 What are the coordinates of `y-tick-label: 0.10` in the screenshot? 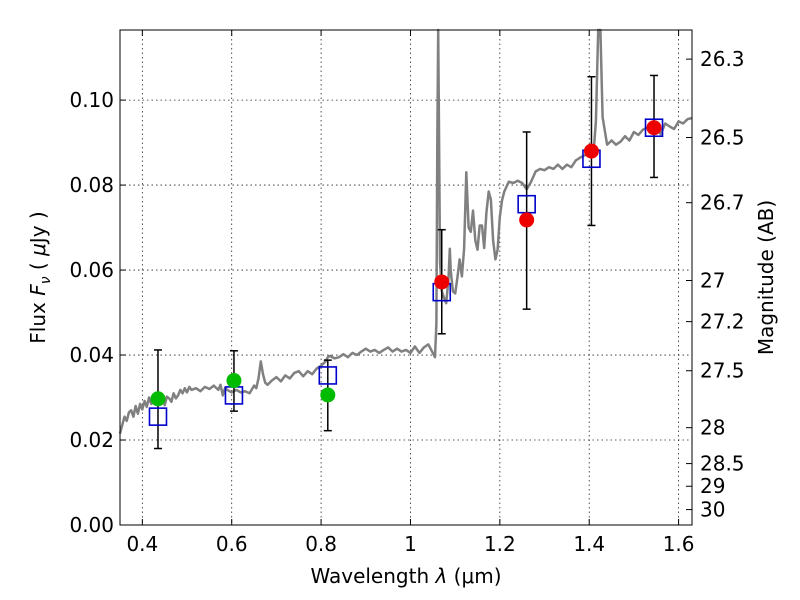 It's located at (91, 100).